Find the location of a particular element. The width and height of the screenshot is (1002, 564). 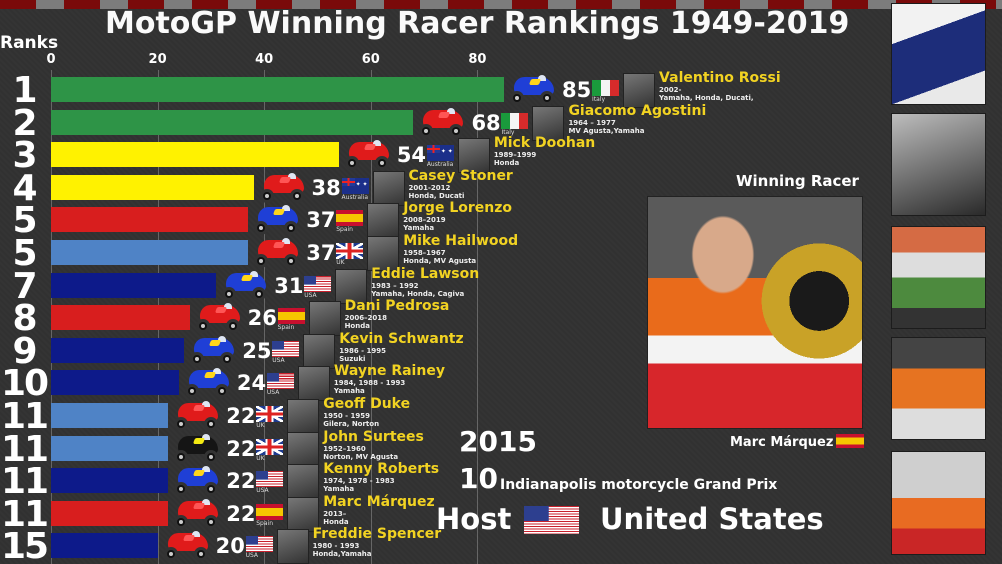

racer-name: Giacomo Agostini is located at coordinates (637, 110).